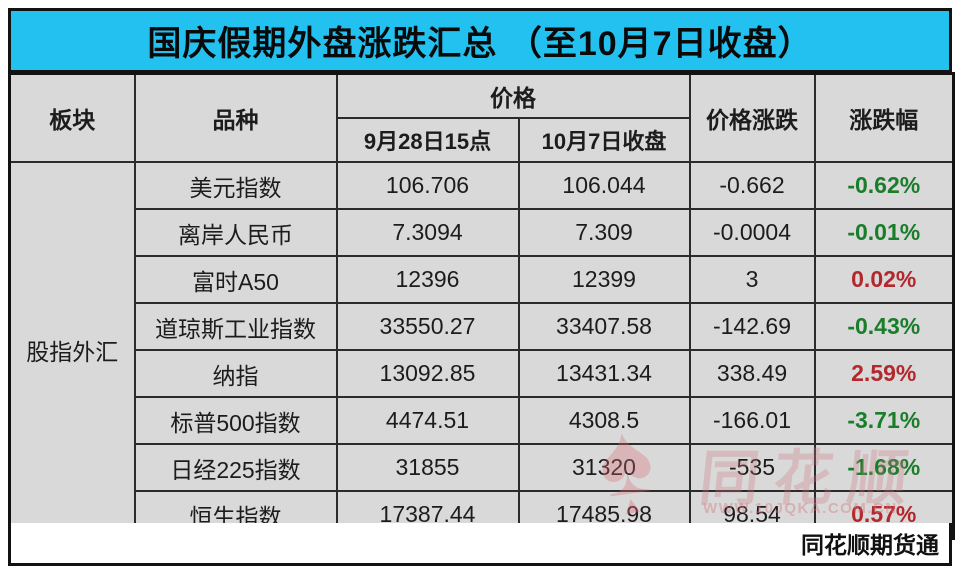 The image size is (960, 579). What do you see at coordinates (884, 373) in the screenshot?
I see `change-pct-cell: 2.59%` at bounding box center [884, 373].